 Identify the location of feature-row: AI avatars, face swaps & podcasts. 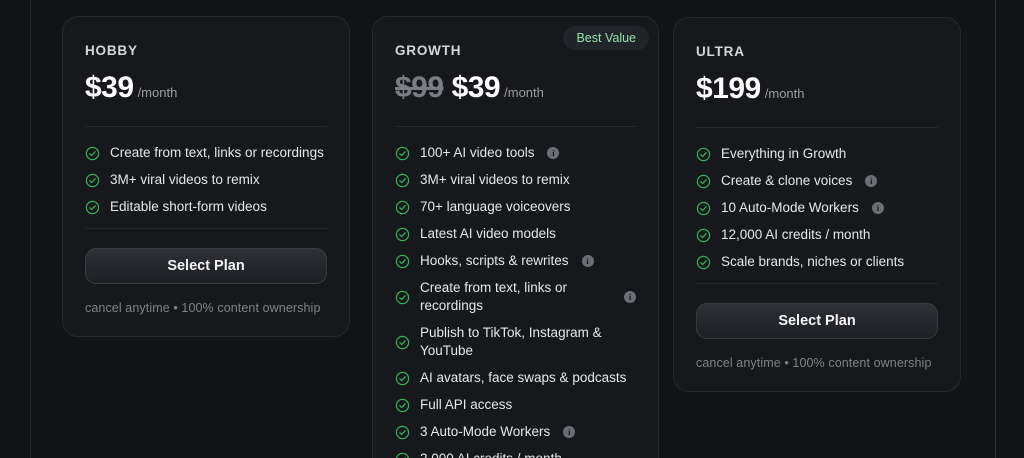
(515, 378).